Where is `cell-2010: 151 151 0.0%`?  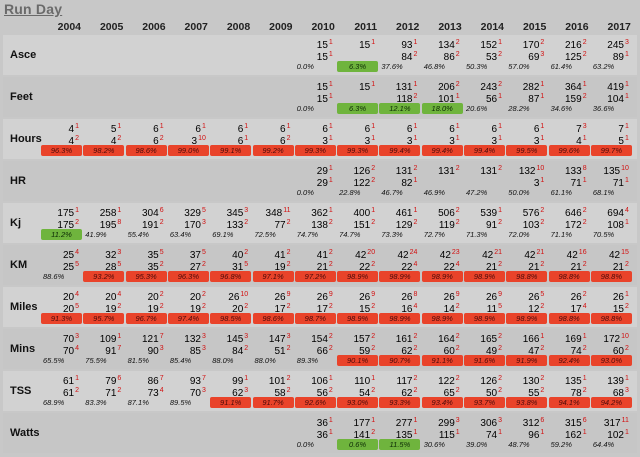 cell-2010: 151 151 0.0% is located at coordinates (315, 55).